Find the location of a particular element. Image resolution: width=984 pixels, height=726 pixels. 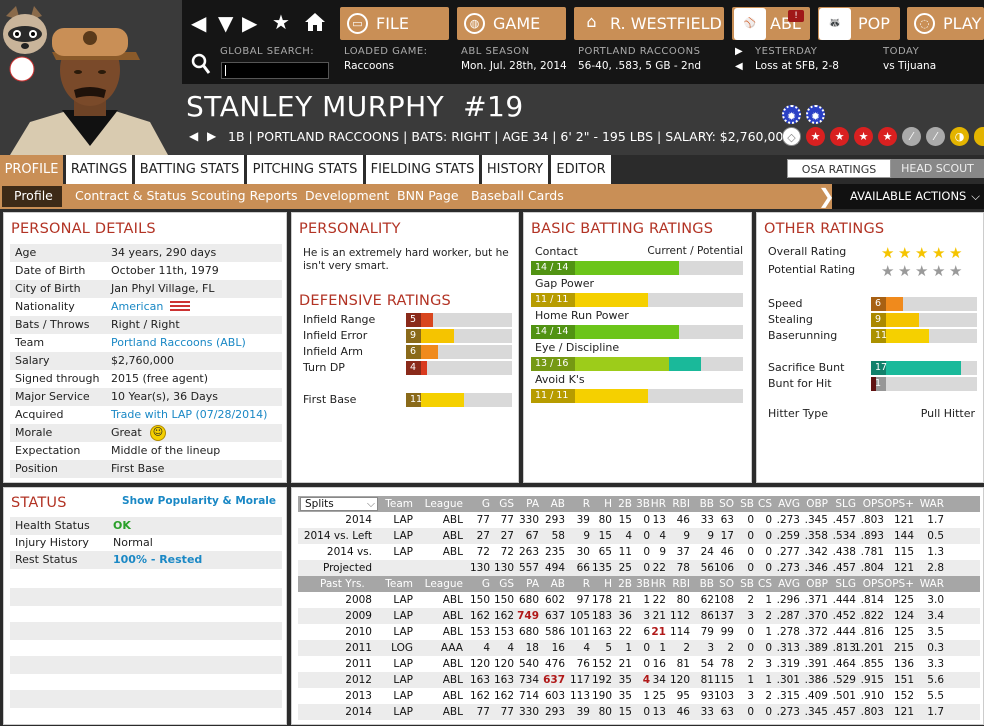

global-search-input is located at coordinates (275, 70).